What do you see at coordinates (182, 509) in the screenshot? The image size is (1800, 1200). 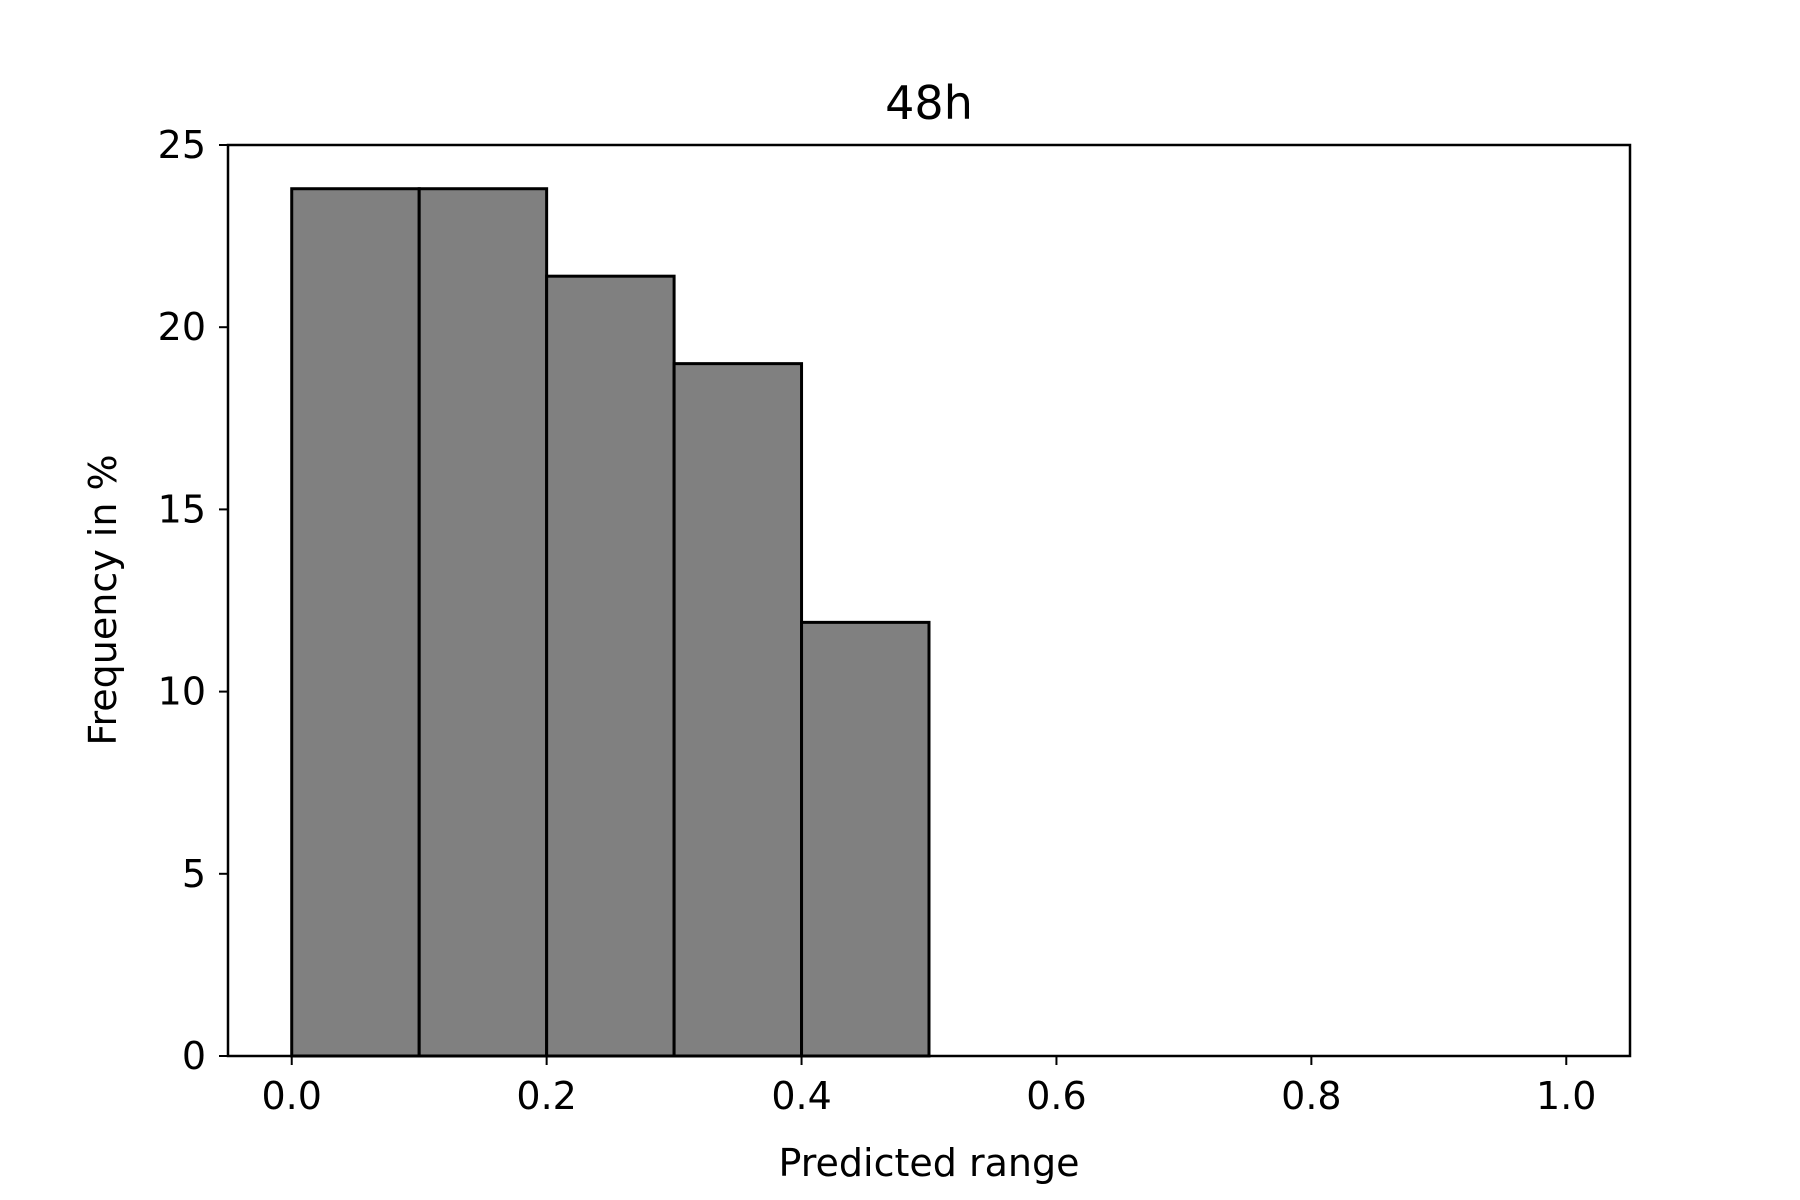 I see `y-tick-label: 15` at bounding box center [182, 509].